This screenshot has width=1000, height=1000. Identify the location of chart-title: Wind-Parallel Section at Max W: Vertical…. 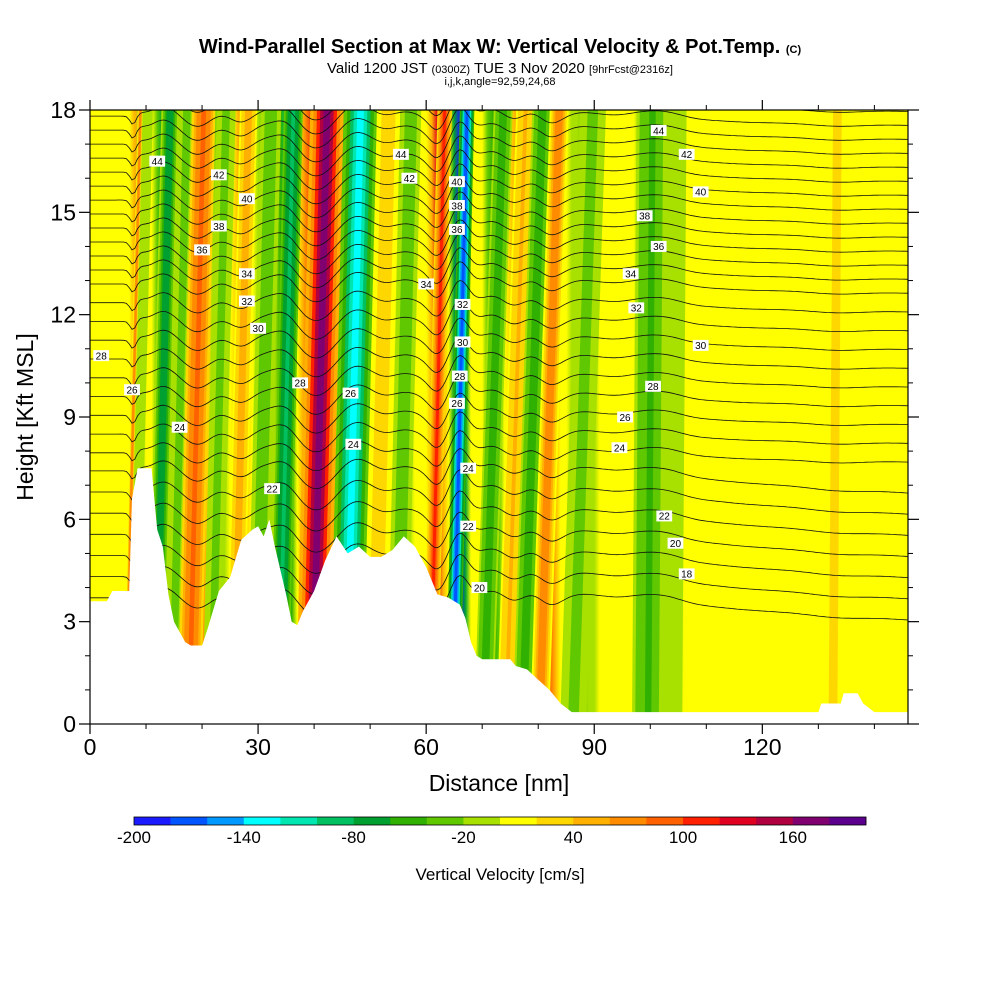
(500, 47).